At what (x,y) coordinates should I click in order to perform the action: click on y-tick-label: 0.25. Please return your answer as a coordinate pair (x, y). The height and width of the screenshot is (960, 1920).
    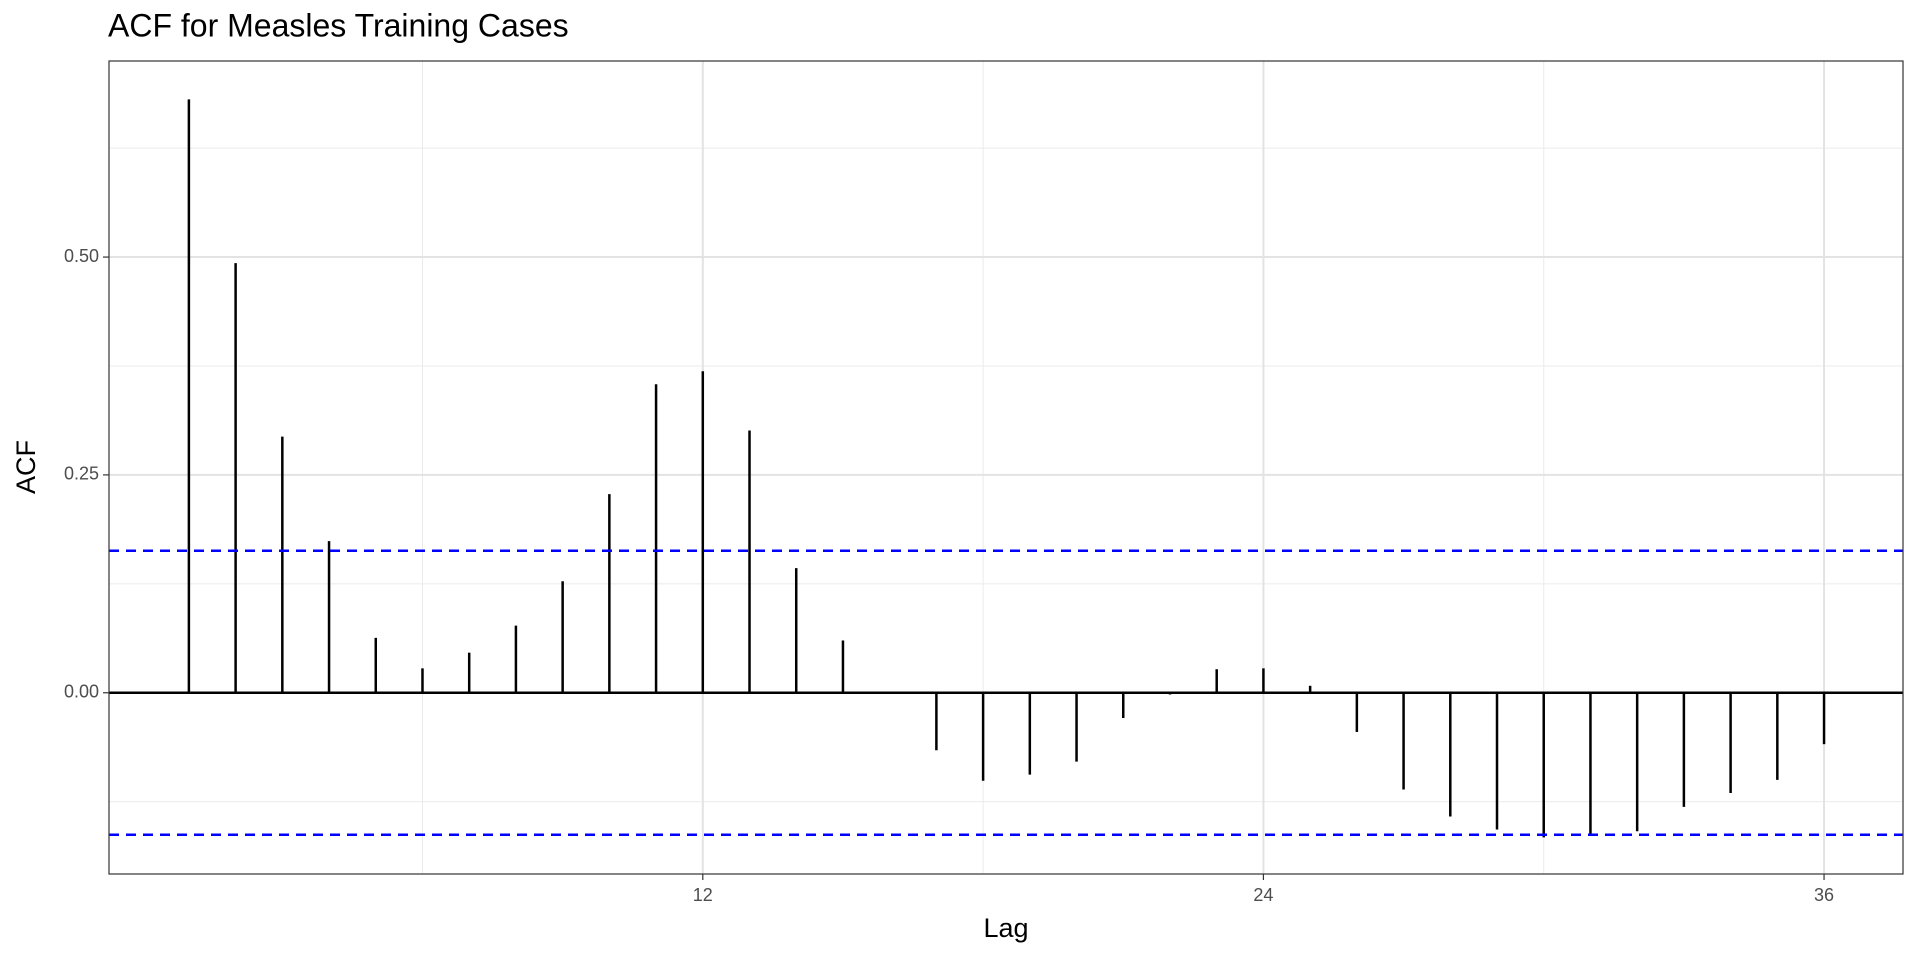
    Looking at the image, I should click on (81, 474).